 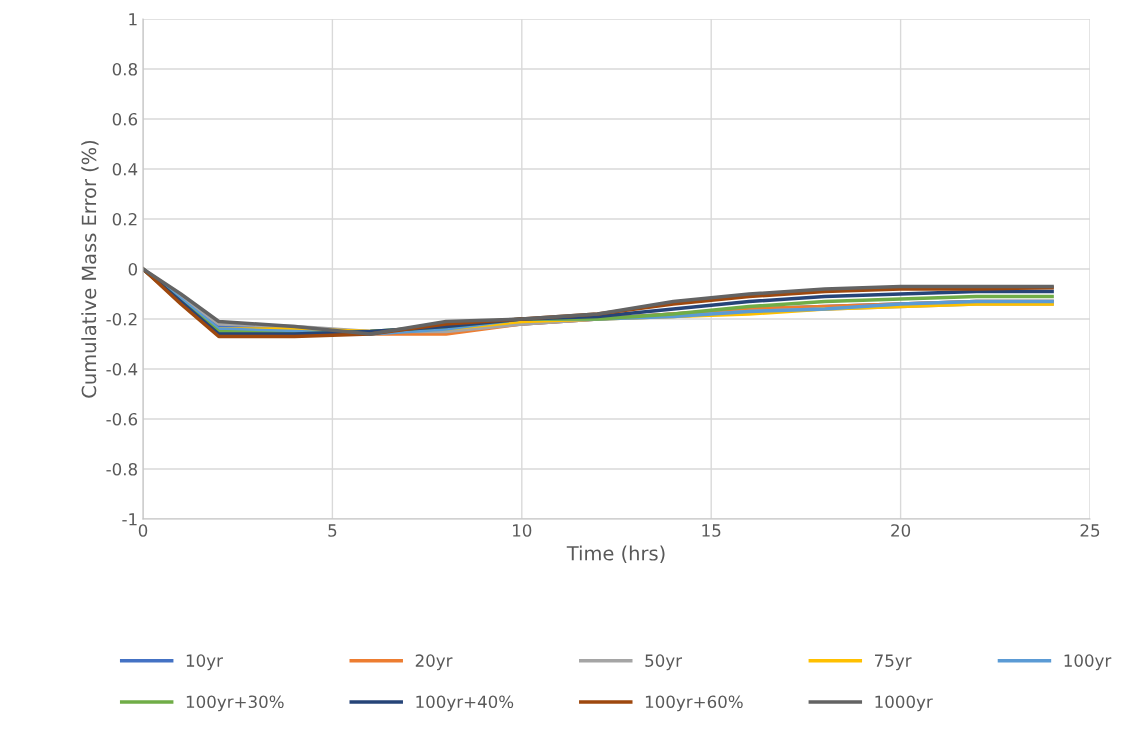 What do you see at coordinates (122, 419) in the screenshot?
I see `y-tick-label: -0.6` at bounding box center [122, 419].